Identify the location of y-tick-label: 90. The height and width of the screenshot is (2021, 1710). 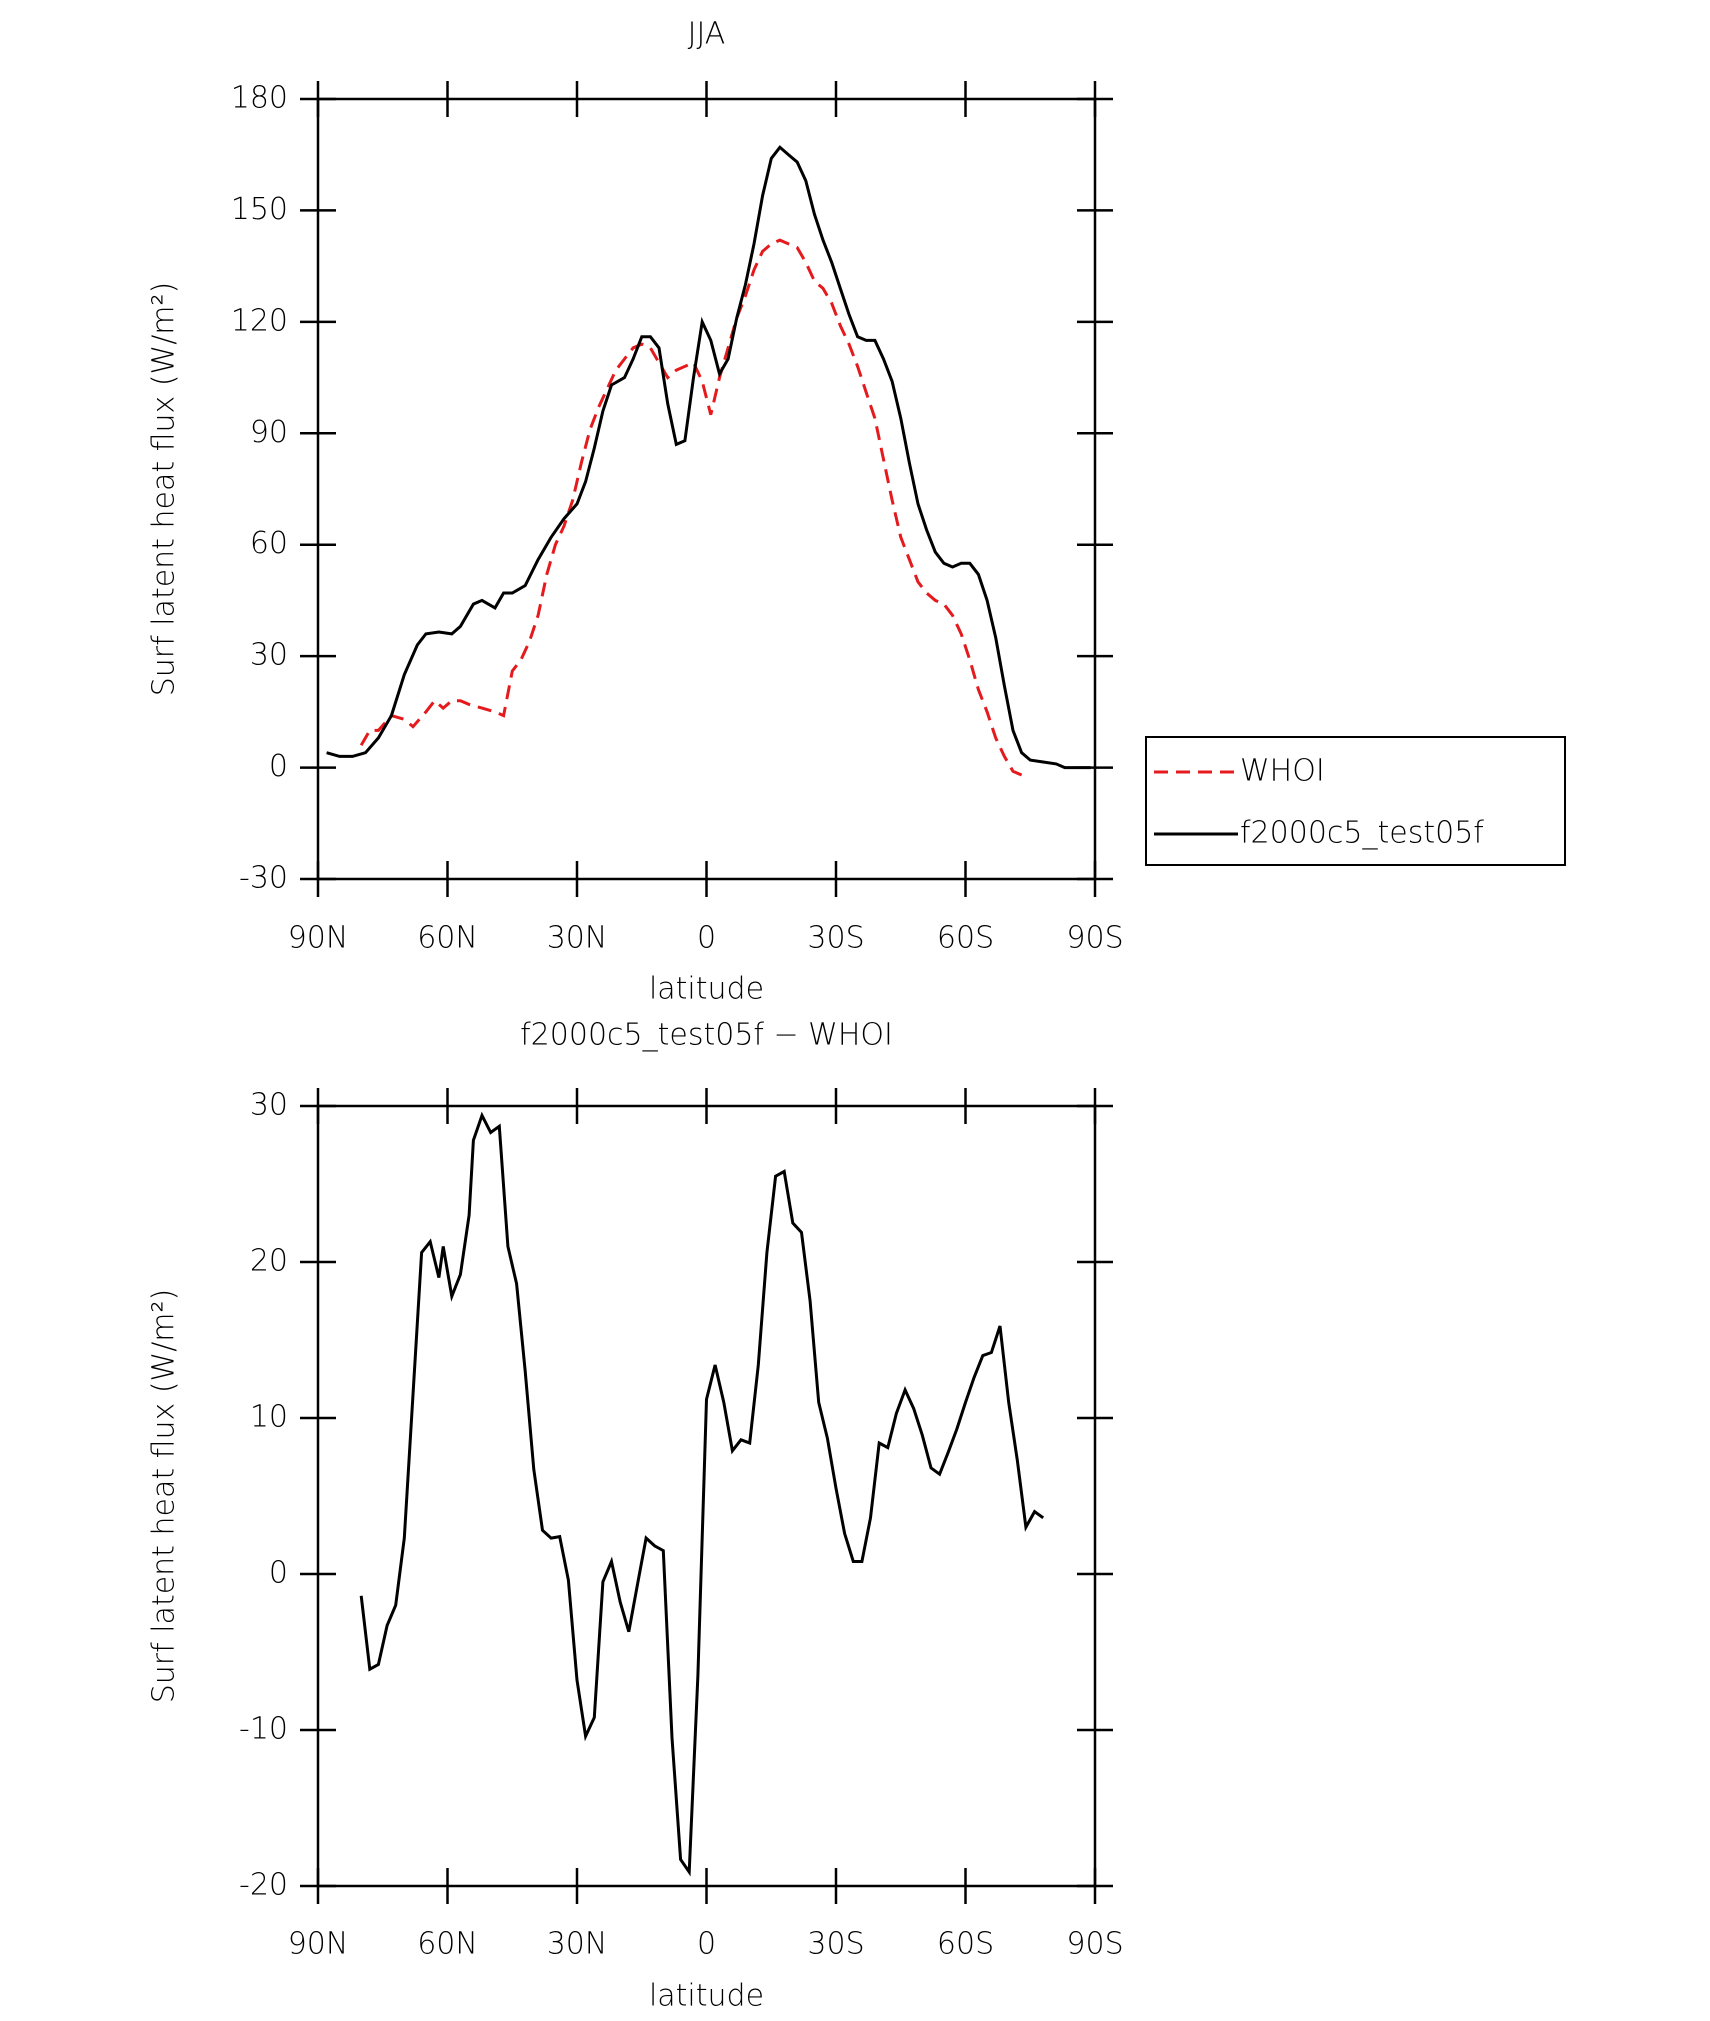
(269, 432).